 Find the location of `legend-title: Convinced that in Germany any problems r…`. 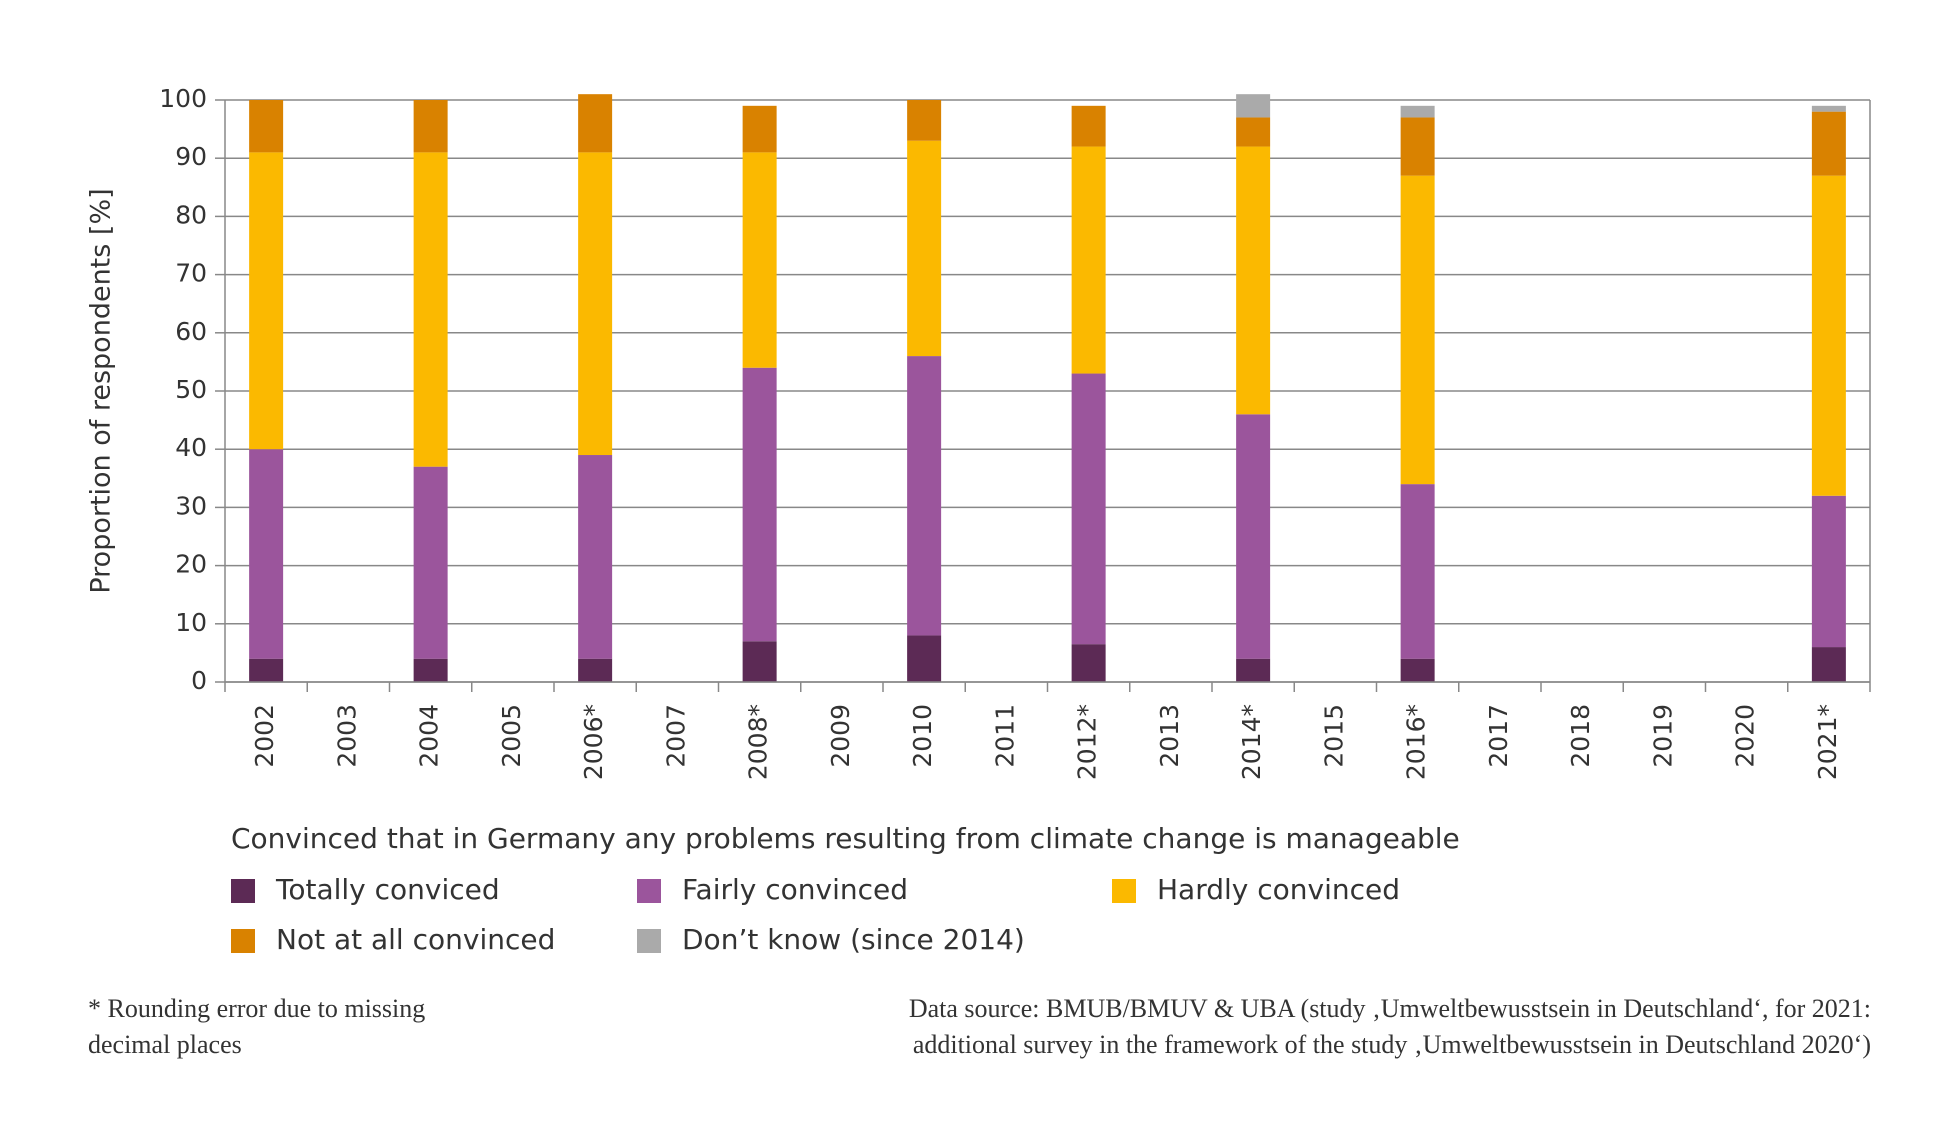

legend-title: Convinced that in Germany any problems r… is located at coordinates (845, 838).